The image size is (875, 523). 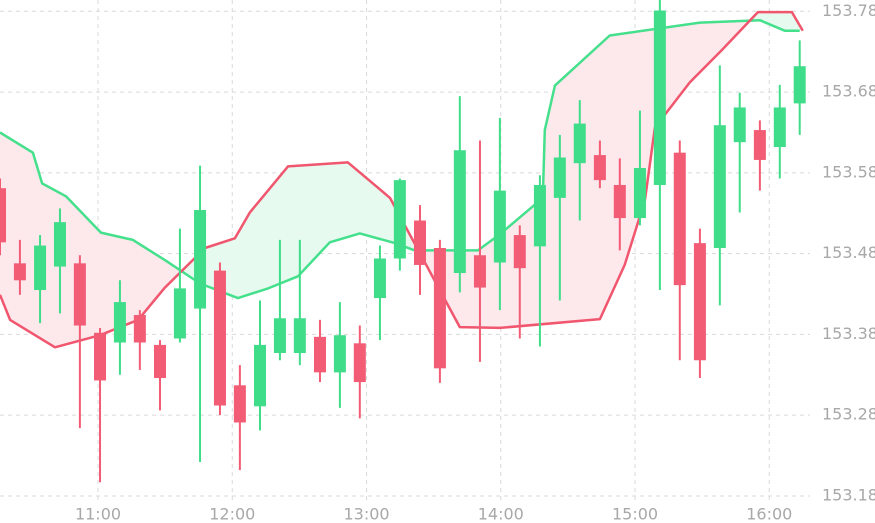 I want to click on x-tick-label: 15:00, so click(x=635, y=514).